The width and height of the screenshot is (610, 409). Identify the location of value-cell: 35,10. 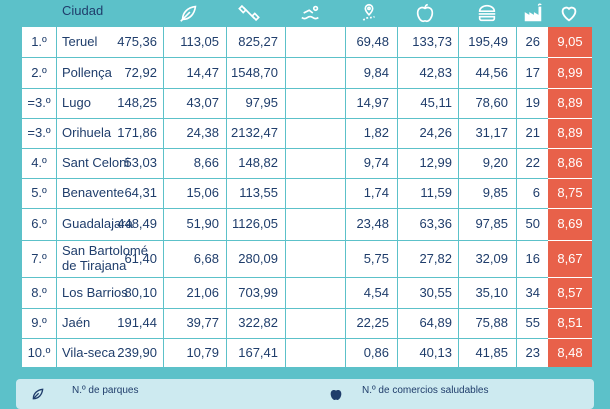
(491, 292).